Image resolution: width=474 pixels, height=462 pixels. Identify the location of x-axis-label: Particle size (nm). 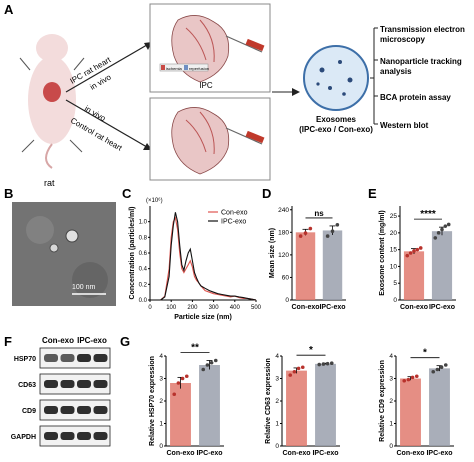
(203, 317).